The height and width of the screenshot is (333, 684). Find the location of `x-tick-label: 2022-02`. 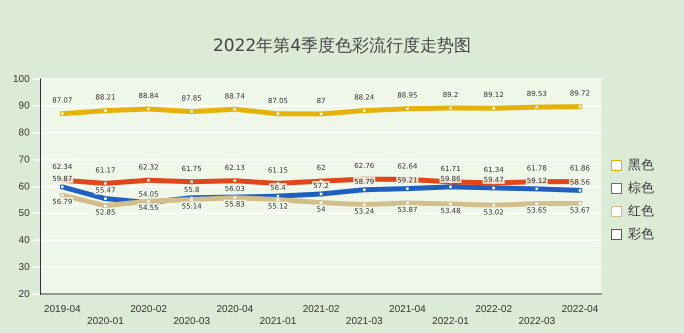

x-tick-label: 2022-02 is located at coordinates (493, 309).